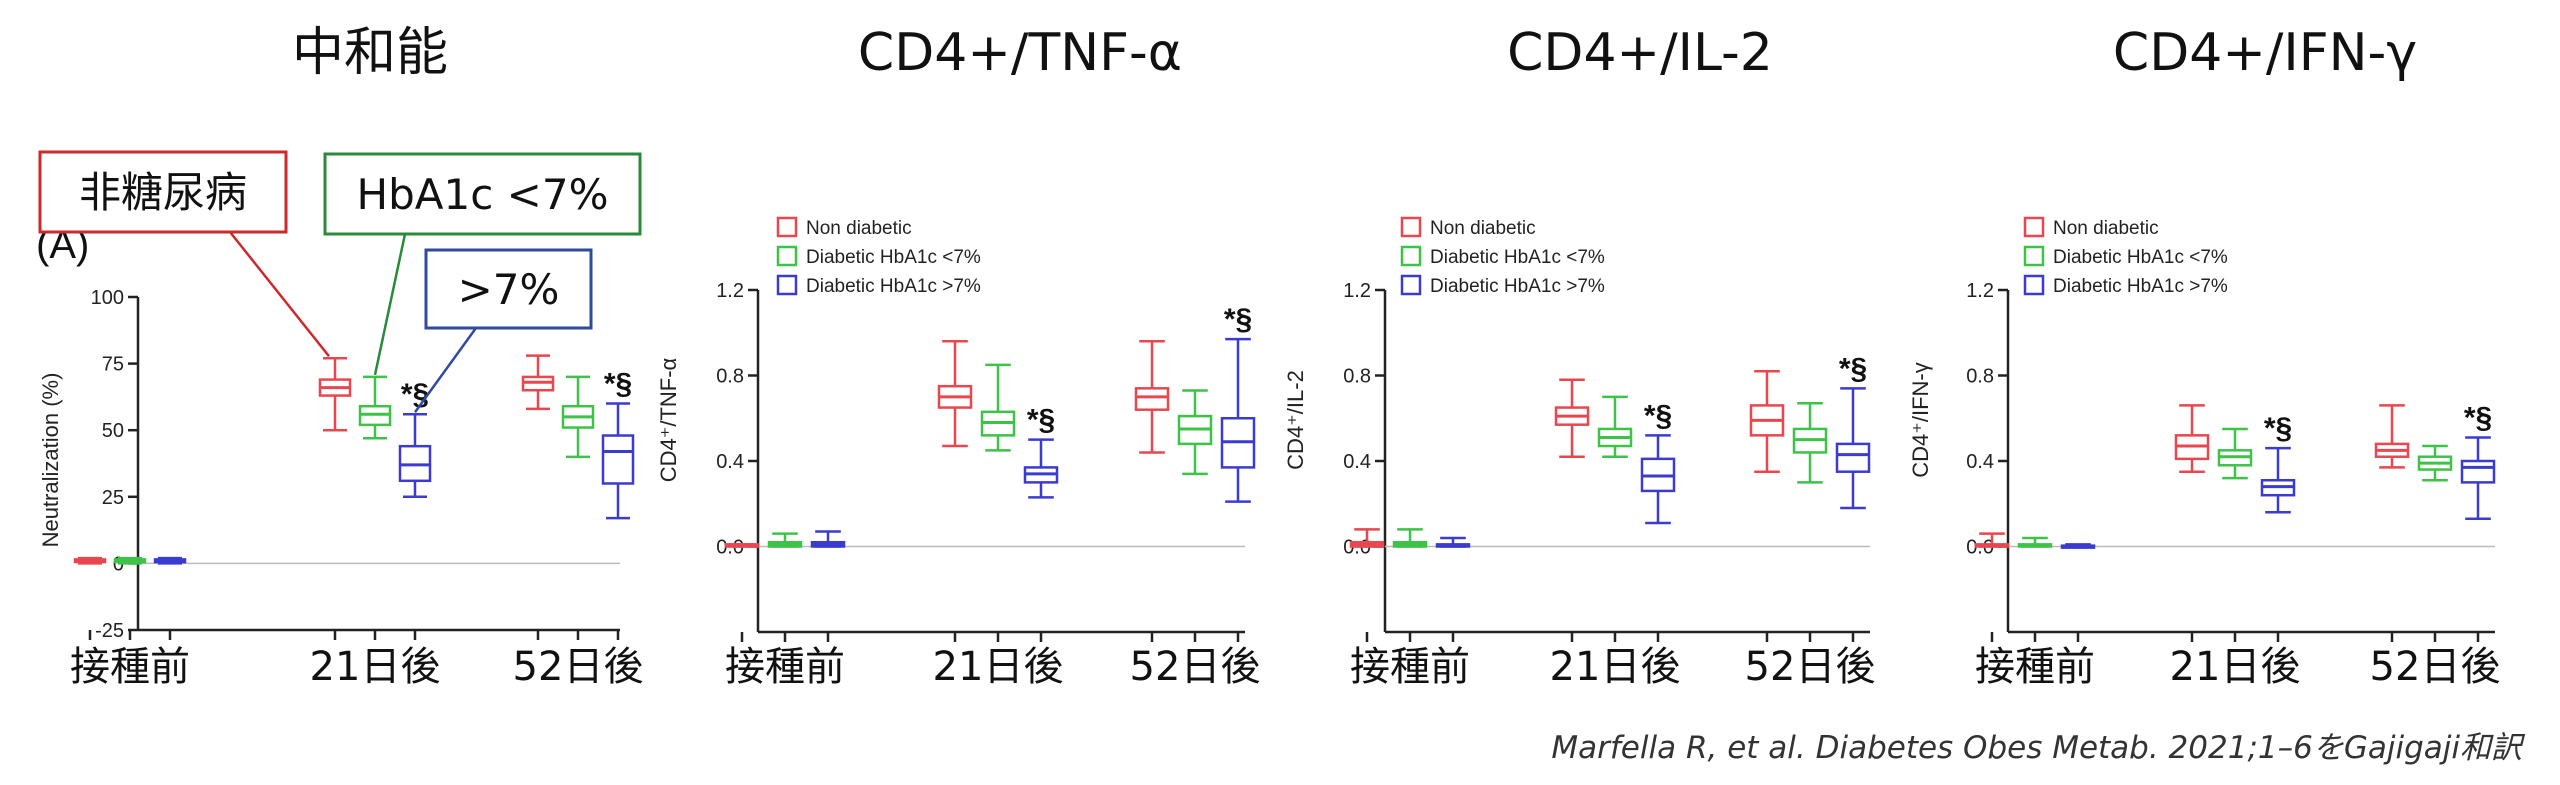 The width and height of the screenshot is (2560, 785). What do you see at coordinates (113, 498) in the screenshot?
I see `y-tick-label: 25` at bounding box center [113, 498].